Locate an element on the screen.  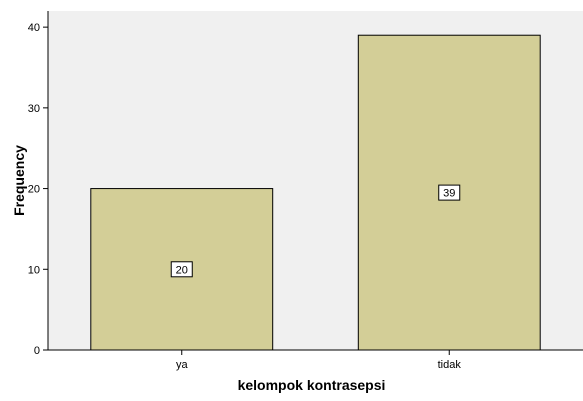
x-axis-title: kelompok kontrasepsi is located at coordinates (312, 385).